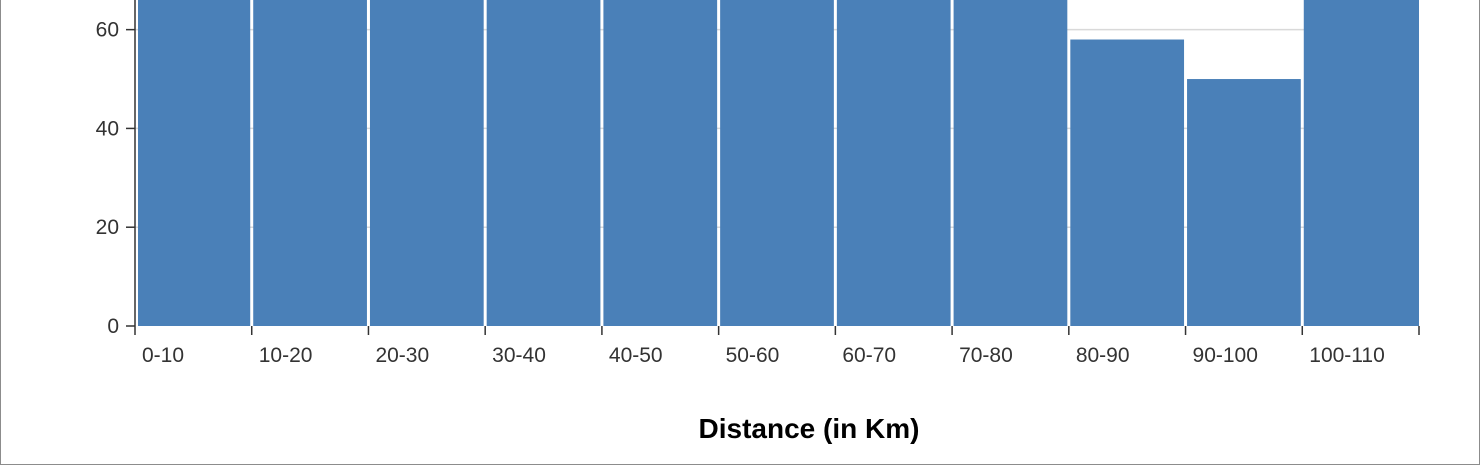 Image resolution: width=1480 pixels, height=466 pixels. What do you see at coordinates (107, 128) in the screenshot?
I see `y-tick-label-40: 40` at bounding box center [107, 128].